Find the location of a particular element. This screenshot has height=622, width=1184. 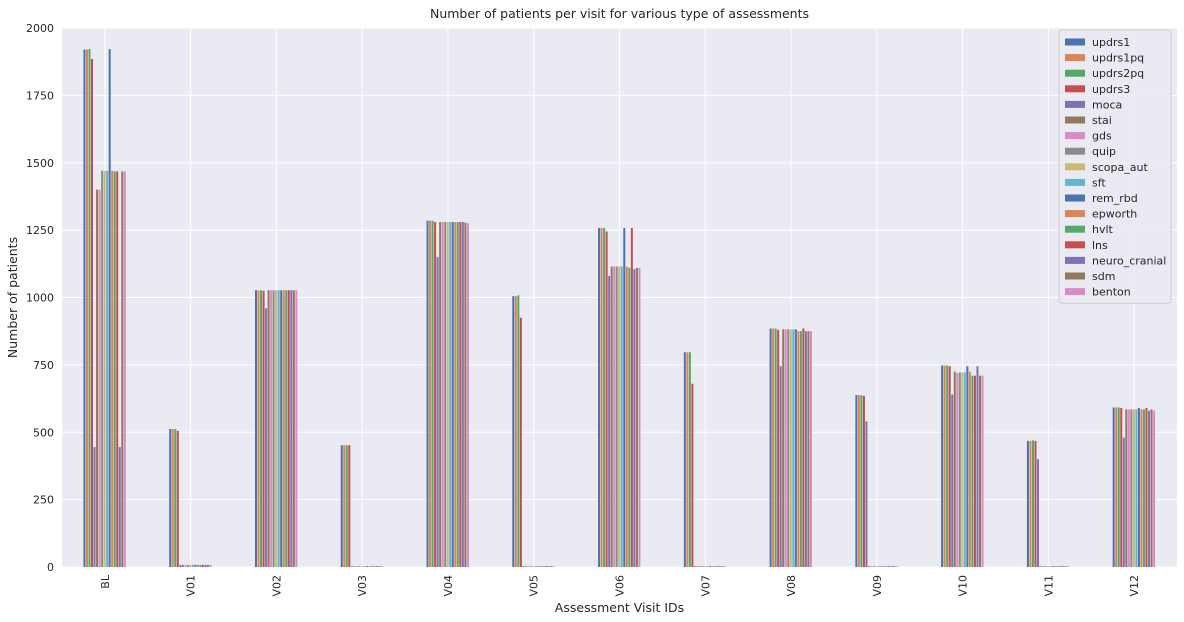

x-tick-label: V02 is located at coordinates (276, 586).